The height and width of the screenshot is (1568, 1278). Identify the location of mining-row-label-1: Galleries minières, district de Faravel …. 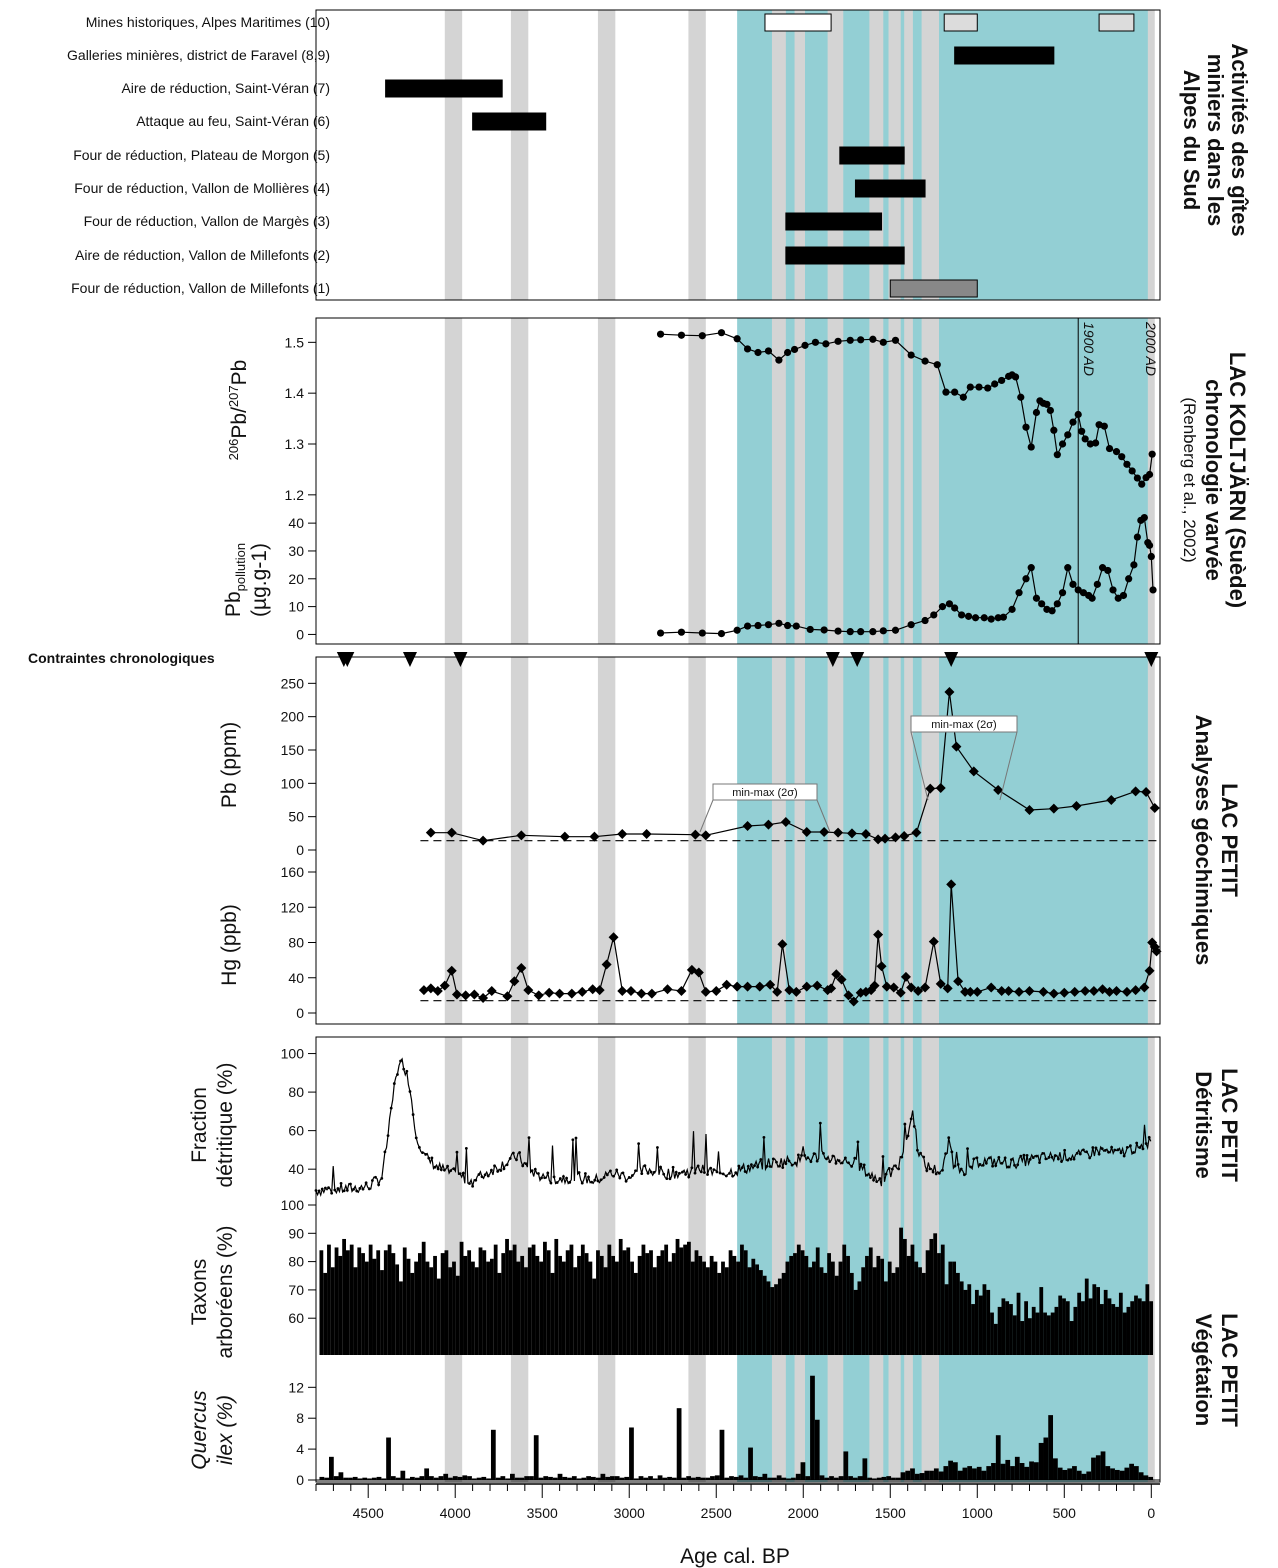
(198, 55).